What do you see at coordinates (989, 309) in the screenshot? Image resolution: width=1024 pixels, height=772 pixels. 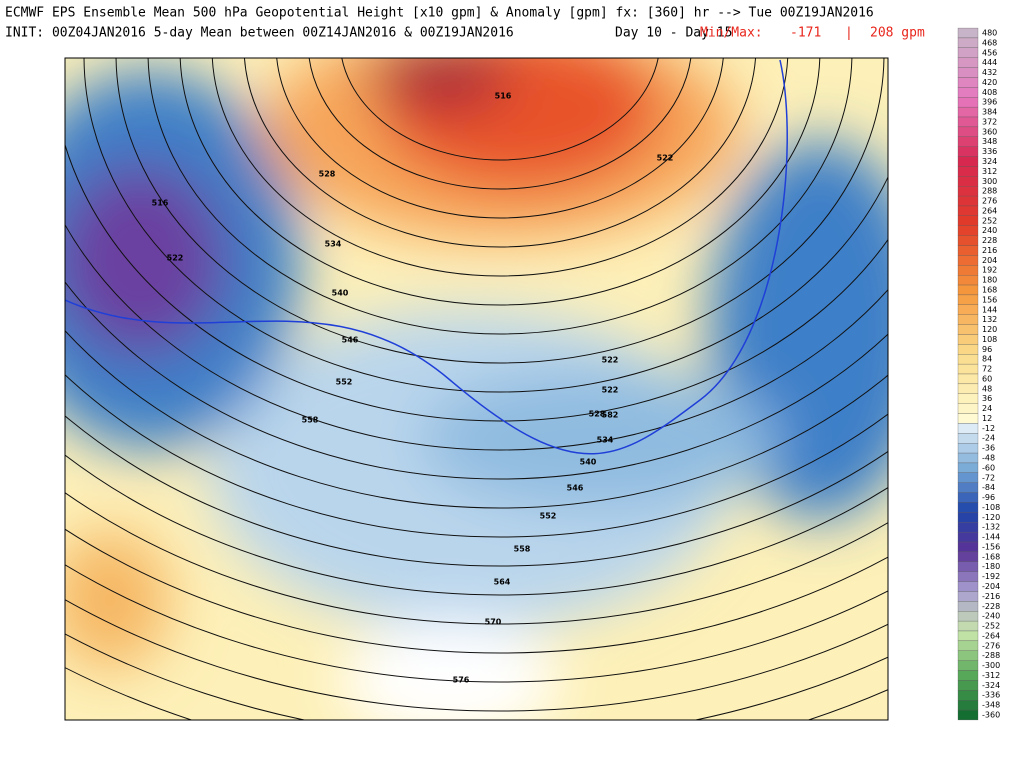 I see `colorbar-label: 144` at bounding box center [989, 309].